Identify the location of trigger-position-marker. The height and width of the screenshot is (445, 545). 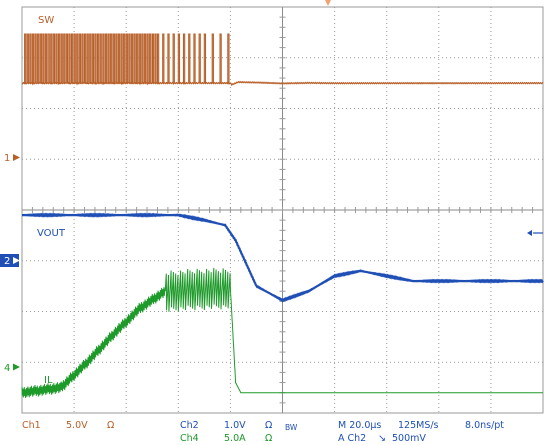
(328, 3).